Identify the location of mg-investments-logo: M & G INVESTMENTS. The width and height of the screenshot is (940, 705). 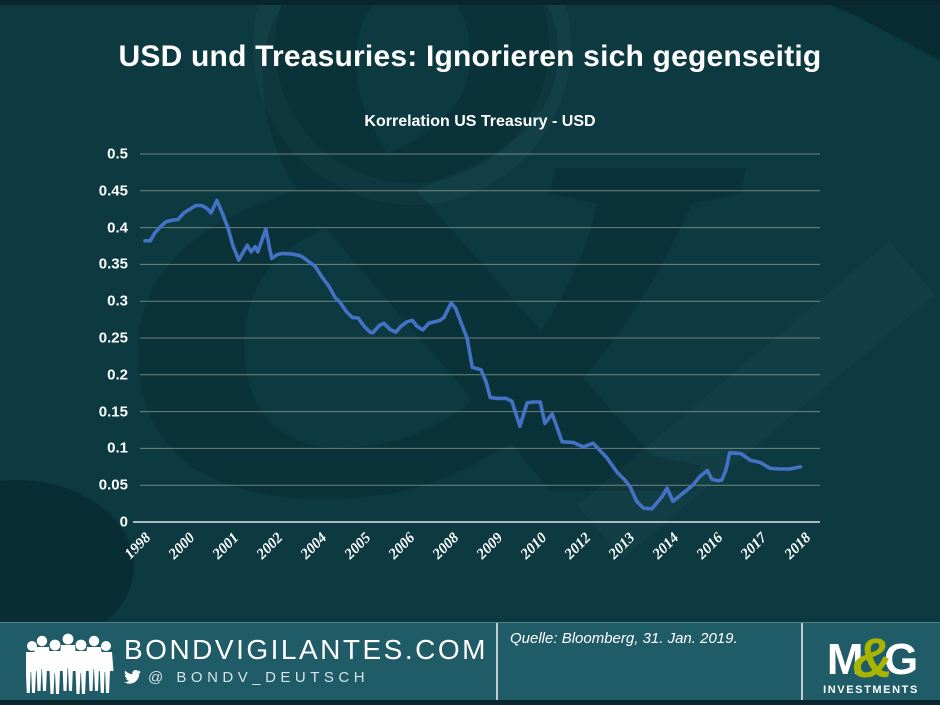
(871, 661).